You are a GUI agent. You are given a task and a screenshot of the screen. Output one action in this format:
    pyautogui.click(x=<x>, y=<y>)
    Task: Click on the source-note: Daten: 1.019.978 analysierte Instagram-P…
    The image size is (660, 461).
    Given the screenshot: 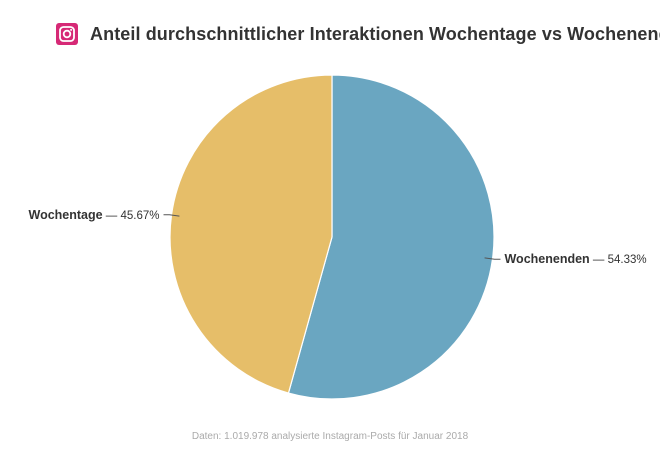 What is the action you would take?
    pyautogui.click(x=330, y=436)
    